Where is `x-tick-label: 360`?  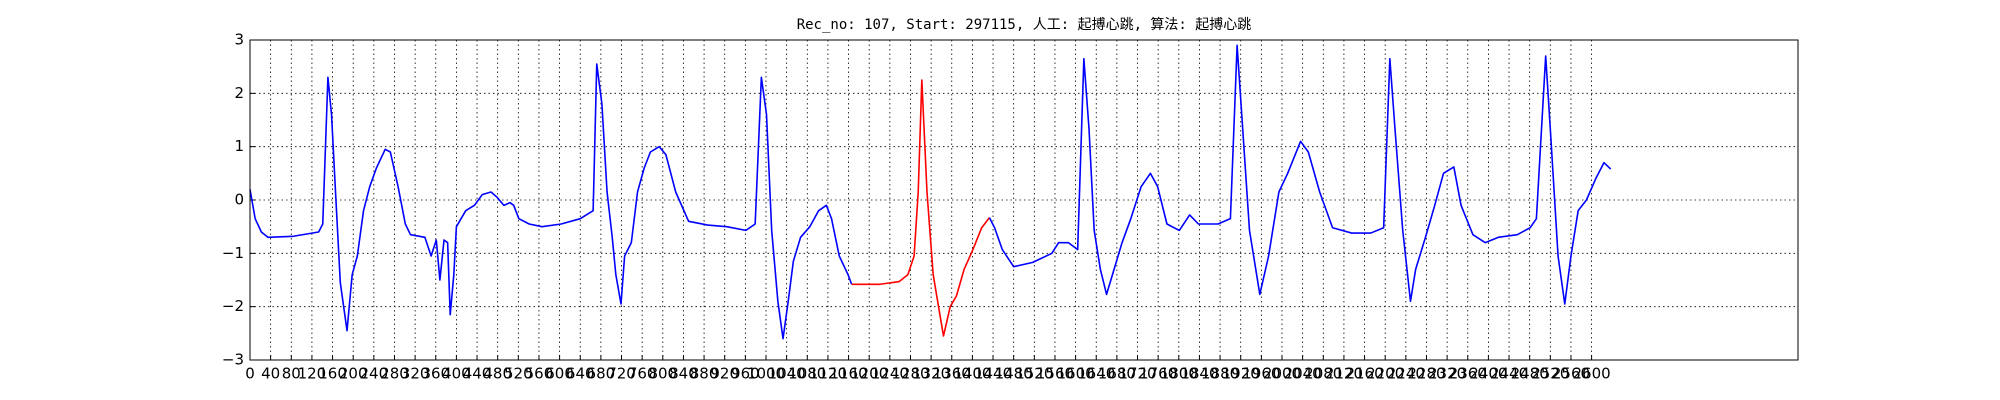 x-tick-label: 360 is located at coordinates (435, 374).